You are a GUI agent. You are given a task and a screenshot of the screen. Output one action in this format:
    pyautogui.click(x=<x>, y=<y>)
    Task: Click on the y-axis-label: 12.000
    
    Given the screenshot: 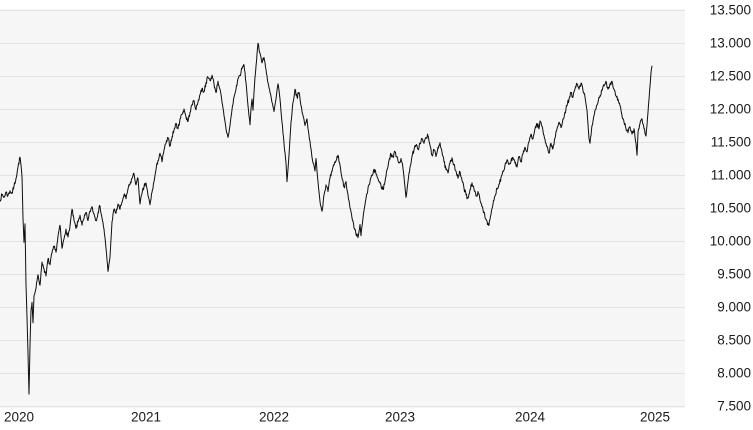 What is the action you would take?
    pyautogui.click(x=730, y=109)
    